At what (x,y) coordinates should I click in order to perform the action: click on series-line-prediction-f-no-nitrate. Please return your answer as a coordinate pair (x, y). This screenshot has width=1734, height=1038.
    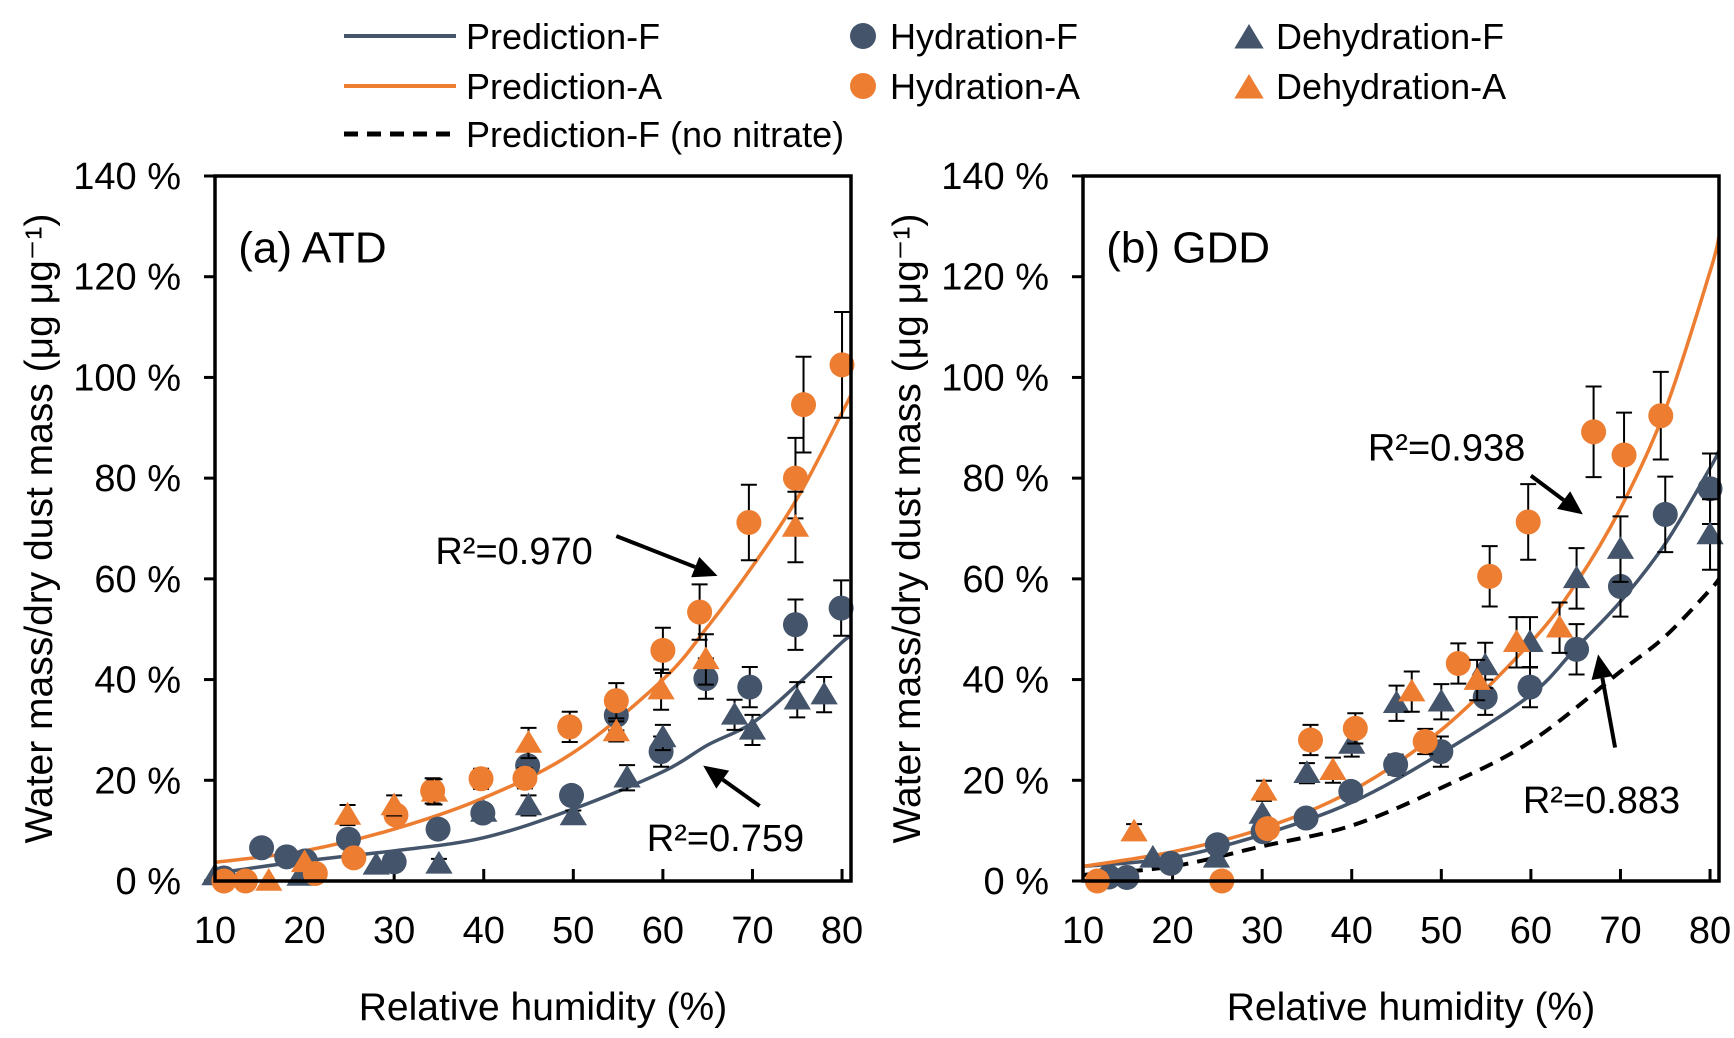
    Looking at the image, I should click on (1401, 727).